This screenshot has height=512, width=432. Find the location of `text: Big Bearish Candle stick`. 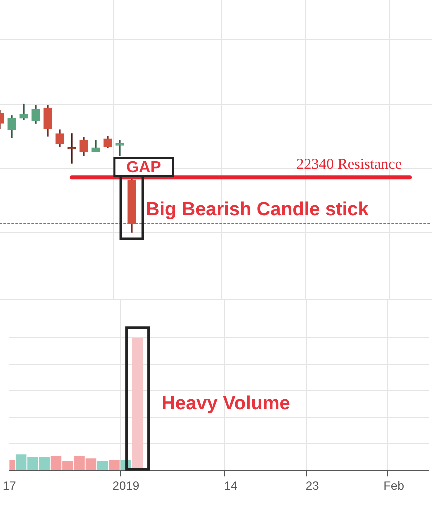

text: Big Bearish Candle stick is located at coordinates (258, 209).